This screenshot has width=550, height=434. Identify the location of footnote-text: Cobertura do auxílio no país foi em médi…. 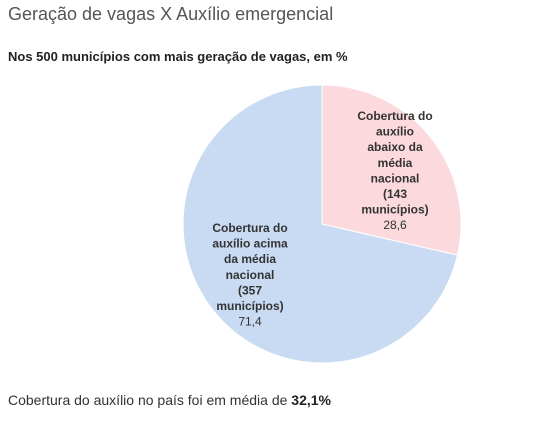
(150, 400).